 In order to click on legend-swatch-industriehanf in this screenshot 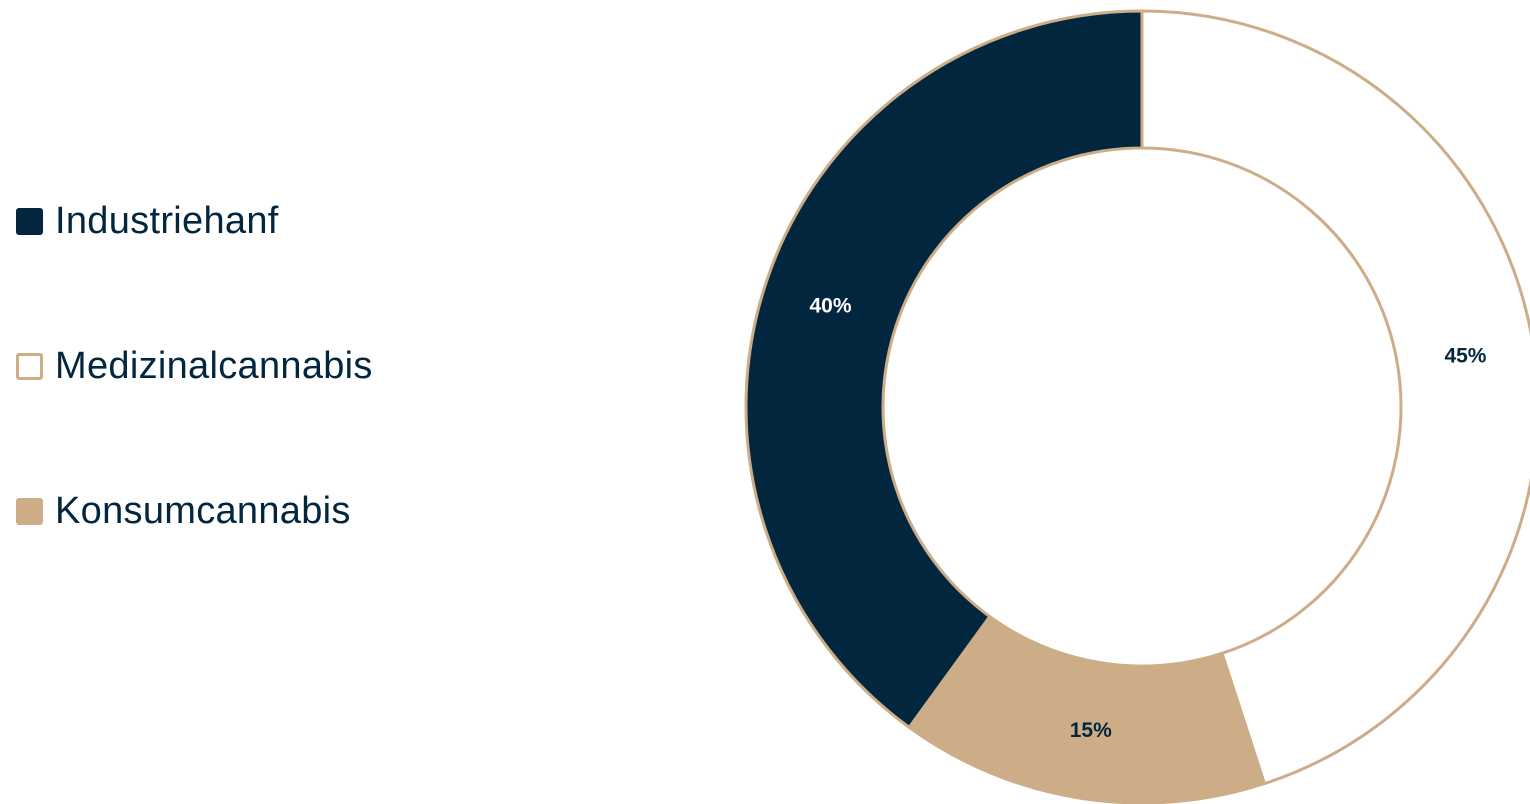, I will do `click(29, 221)`.